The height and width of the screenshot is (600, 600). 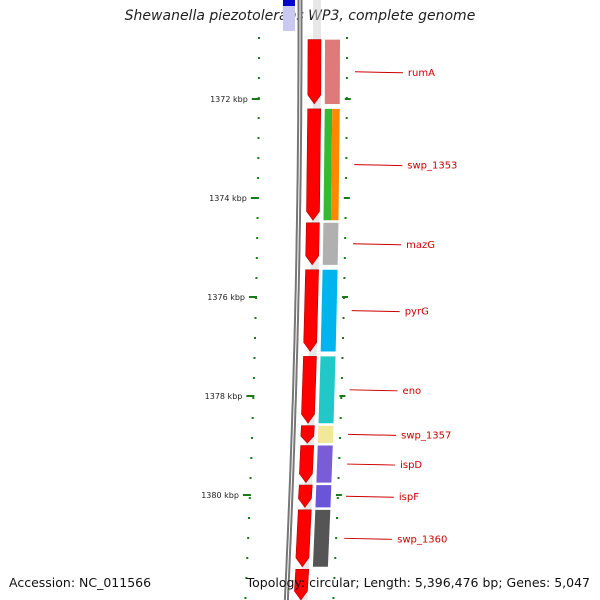 I want to click on cds-arrow-pyrG, so click(x=311, y=310).